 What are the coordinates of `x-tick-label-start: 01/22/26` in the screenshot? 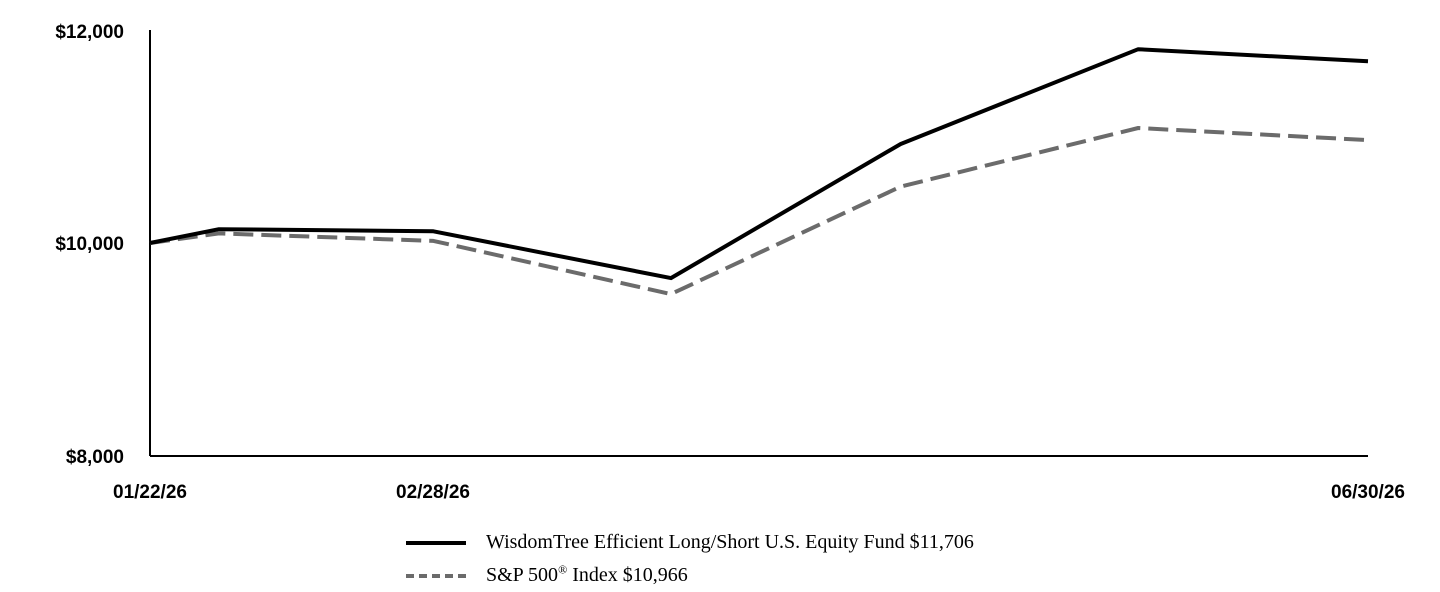 It's located at (150, 492).